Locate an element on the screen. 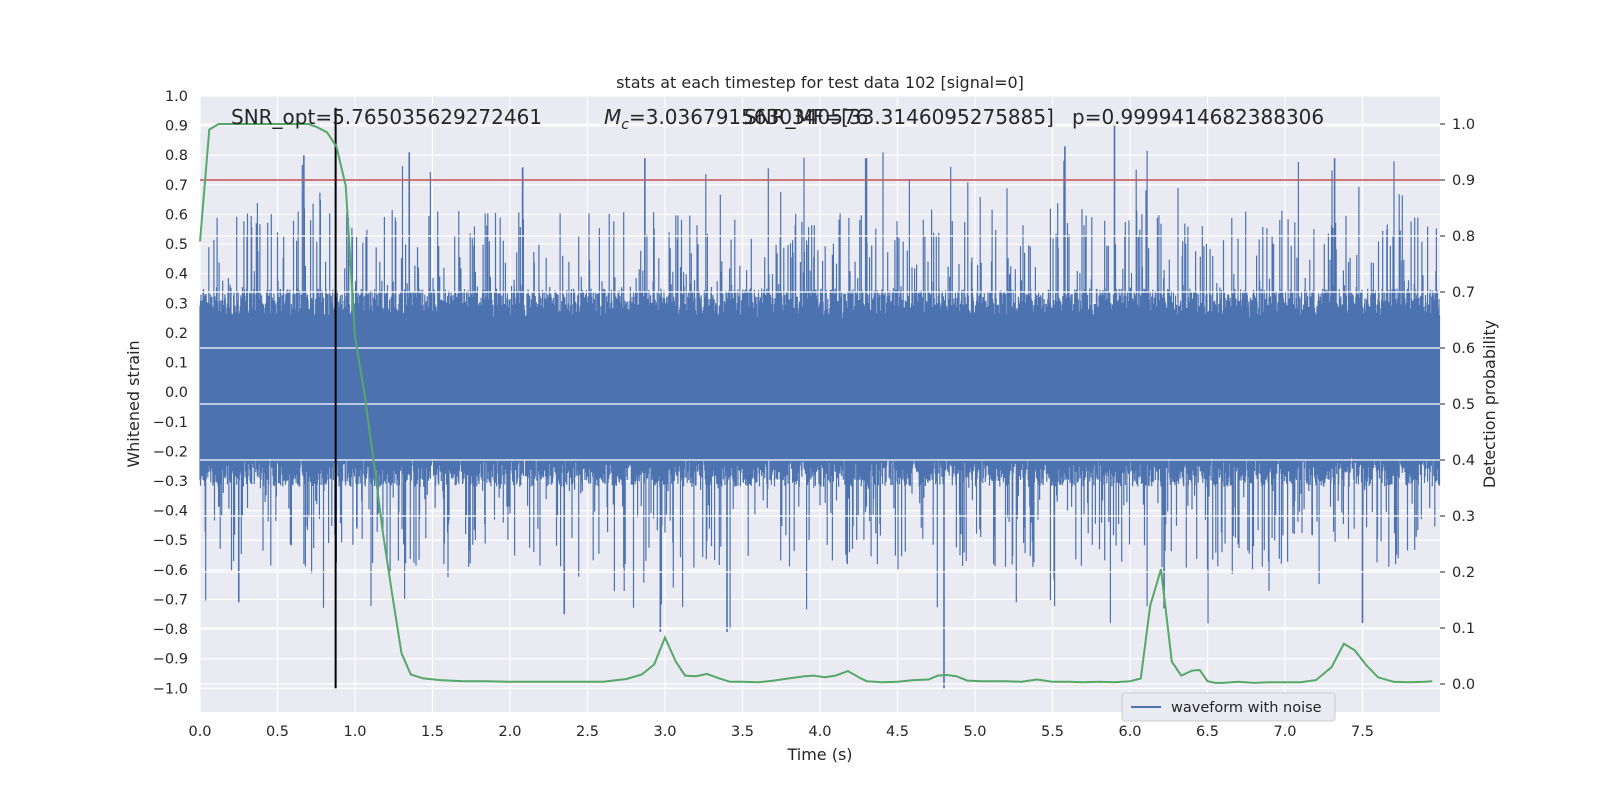 The height and width of the screenshot is (800, 1600). x-tick-label: 5.5 is located at coordinates (1052, 732).